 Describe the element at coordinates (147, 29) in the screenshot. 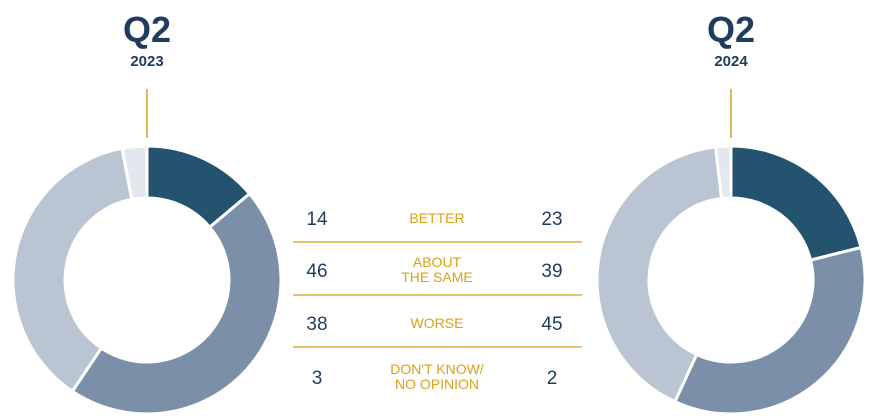

I see `left-period-label: Q2` at that location.